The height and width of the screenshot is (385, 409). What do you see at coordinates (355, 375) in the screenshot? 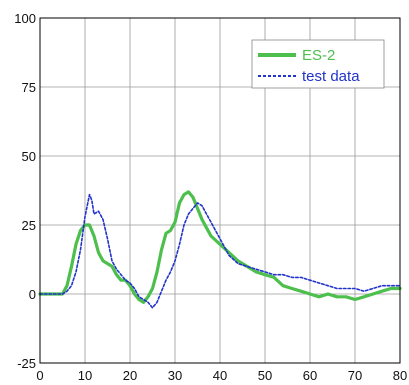
I see `x-tick-label: 70` at bounding box center [355, 375].